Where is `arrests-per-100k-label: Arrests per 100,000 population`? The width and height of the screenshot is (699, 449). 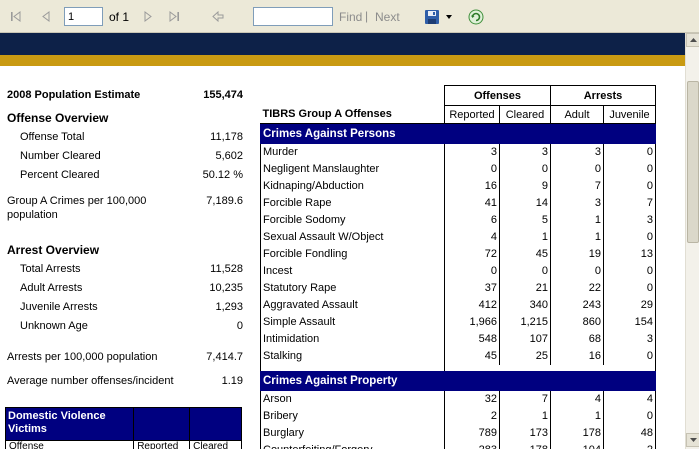 arrests-per-100k-label: Arrests per 100,000 population is located at coordinates (82, 357).